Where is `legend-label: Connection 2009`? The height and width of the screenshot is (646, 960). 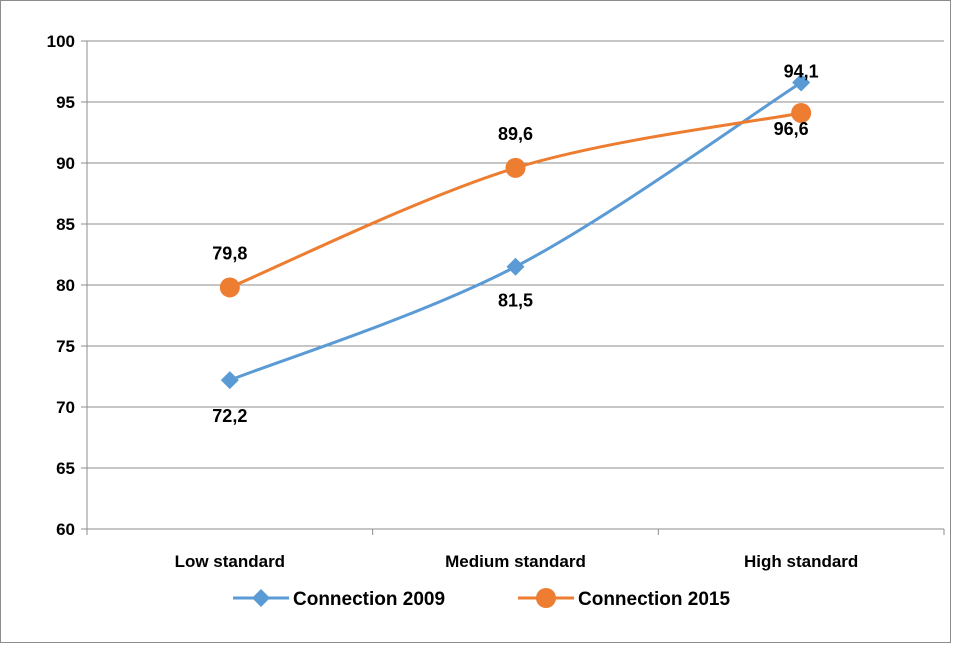 legend-label: Connection 2009 is located at coordinates (369, 599).